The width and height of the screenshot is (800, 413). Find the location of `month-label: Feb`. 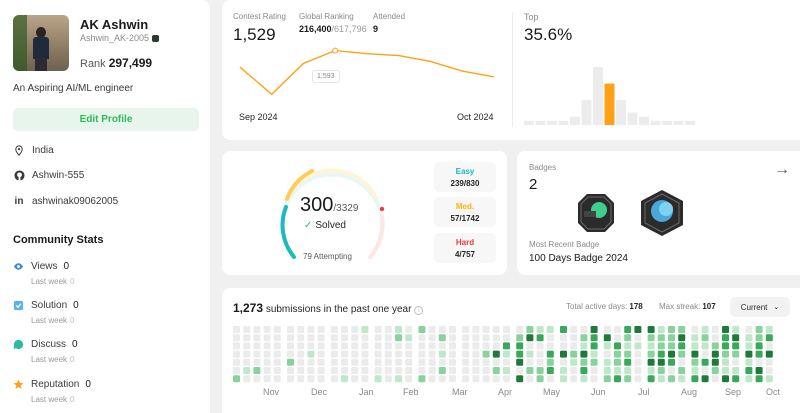

month-label: Feb is located at coordinates (411, 392).